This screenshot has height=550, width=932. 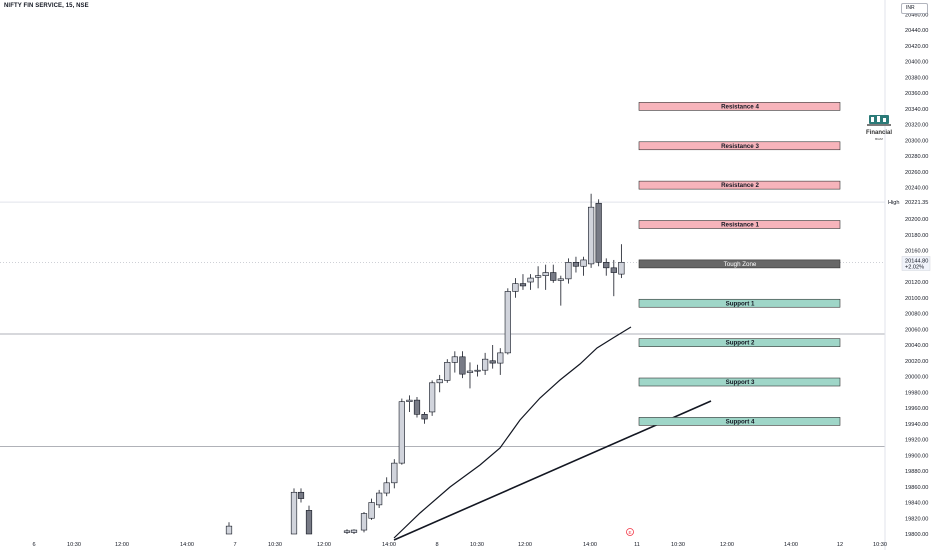 I want to click on price-tick-label: 20160.00, so click(x=916, y=252).